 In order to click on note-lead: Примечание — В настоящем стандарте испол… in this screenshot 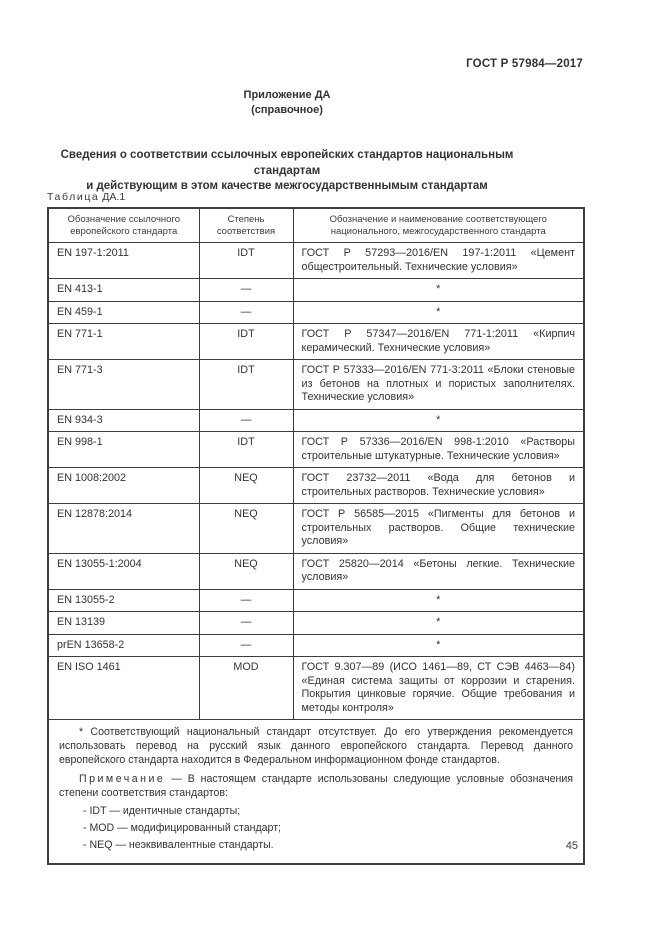, I will do `click(316, 786)`.